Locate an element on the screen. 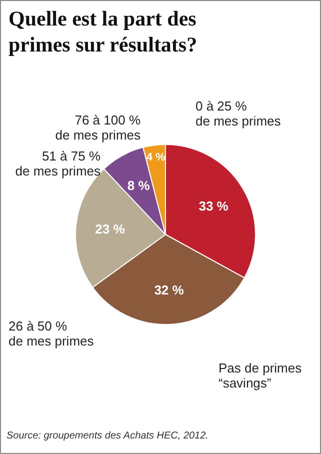 The image size is (321, 454). data-label: 23 % is located at coordinates (110, 229).